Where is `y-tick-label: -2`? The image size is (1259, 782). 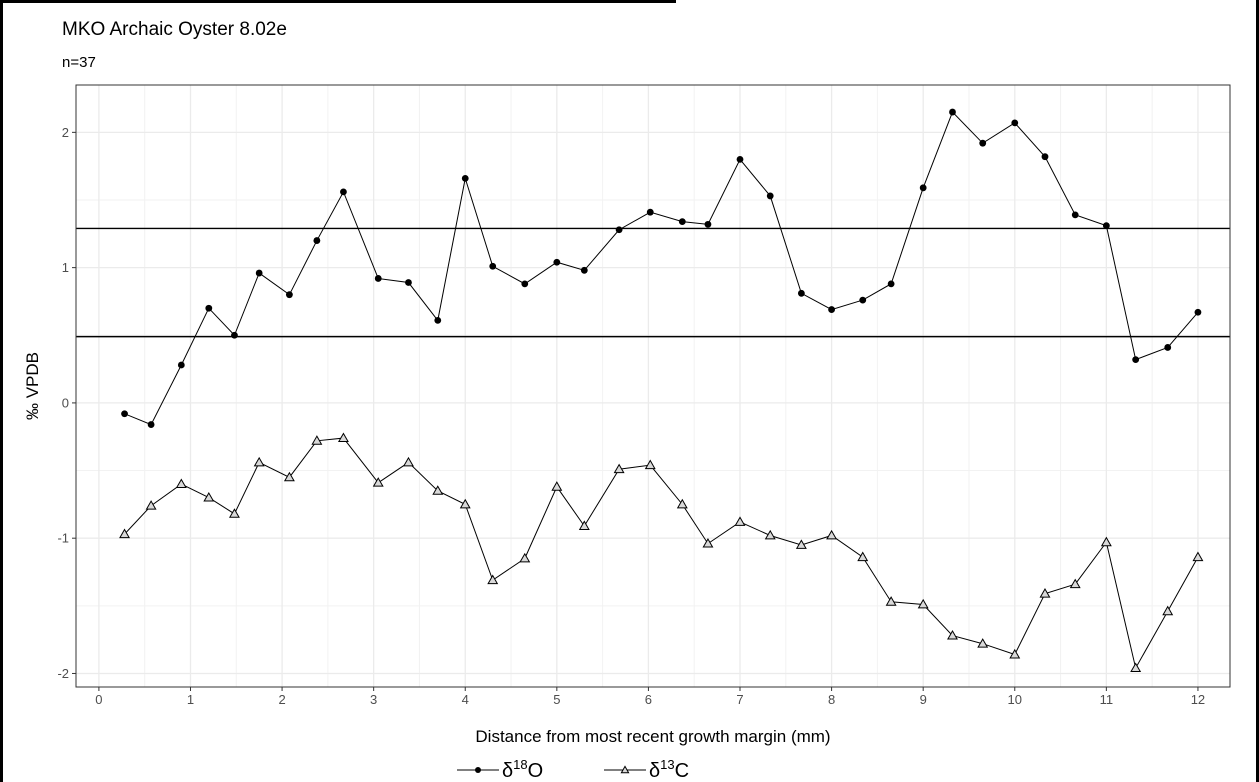 y-tick-label: -2 is located at coordinates (63, 673).